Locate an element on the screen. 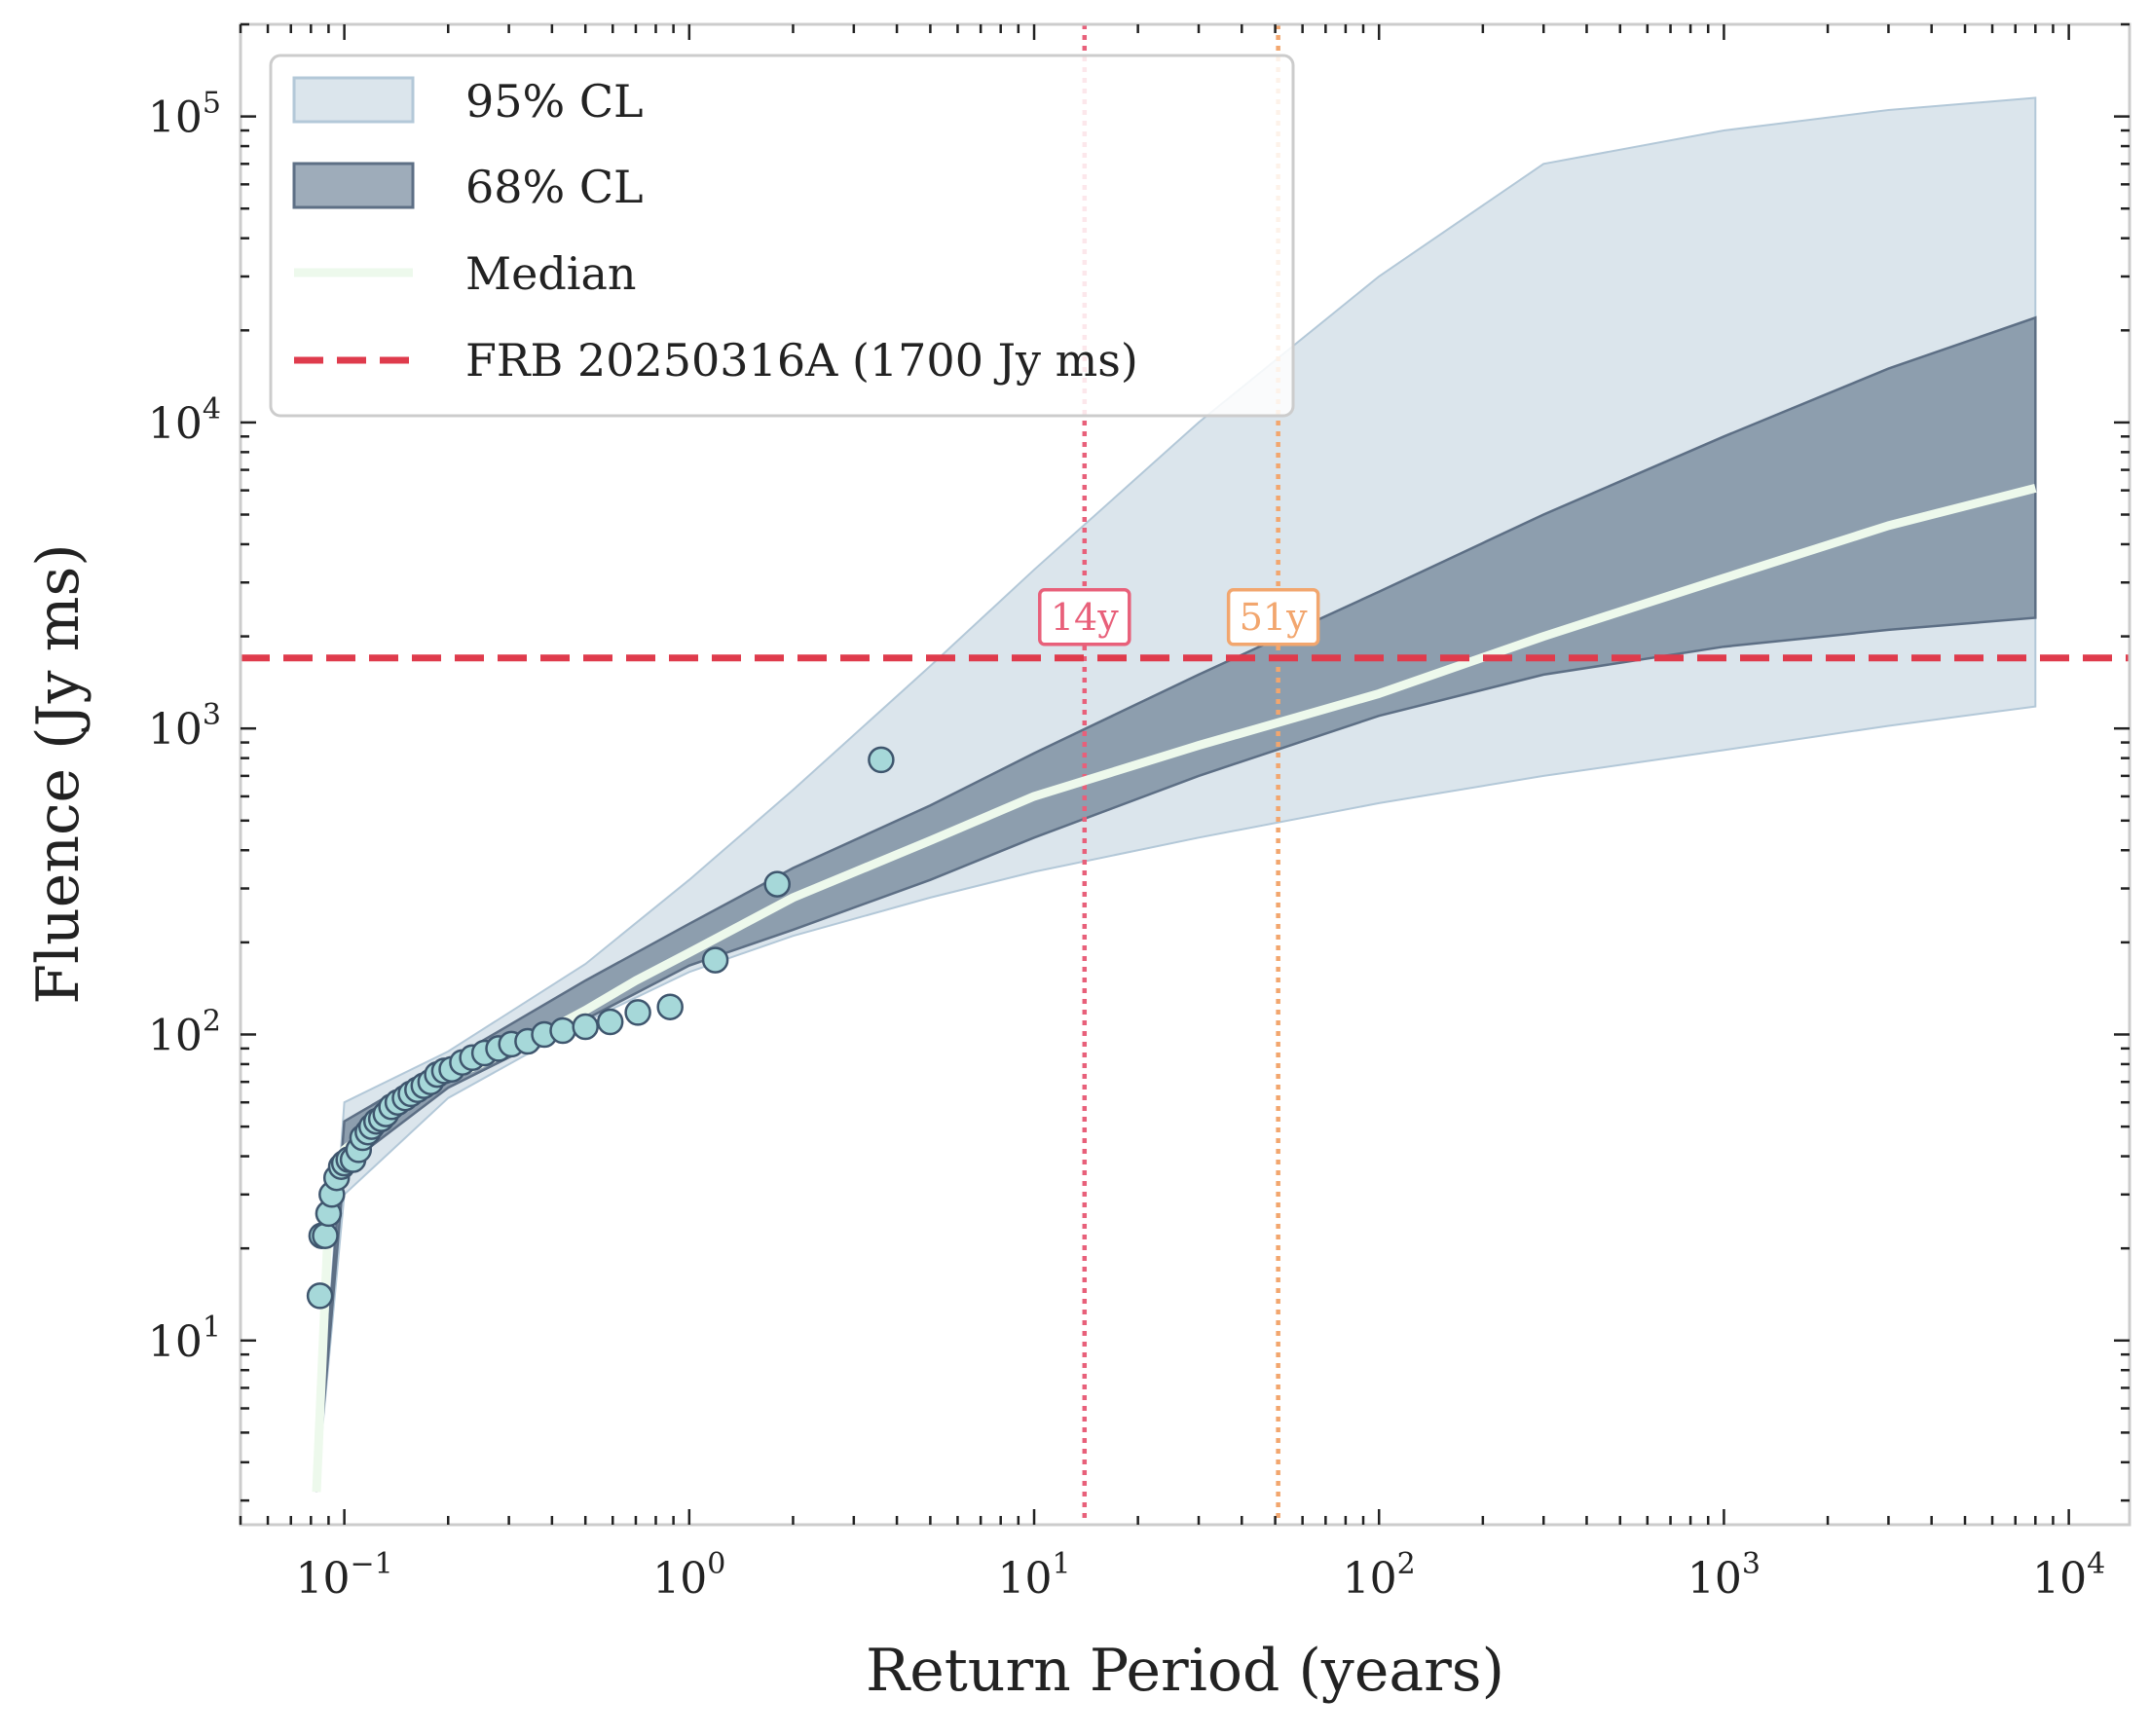  y-tick-label: 10⁵ is located at coordinates (184, 115).